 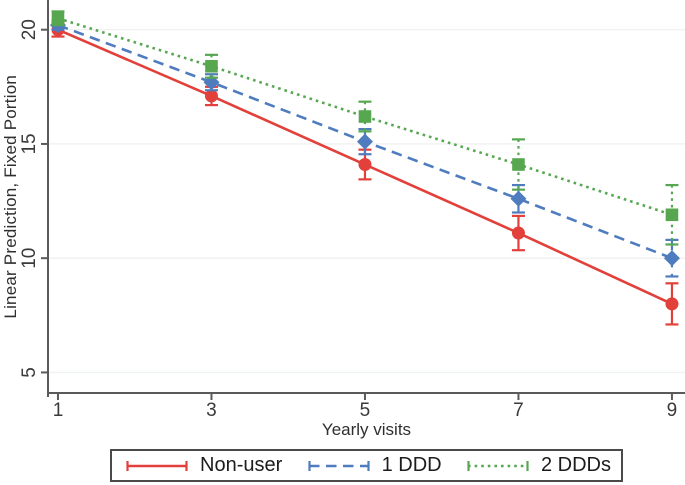 What do you see at coordinates (58, 410) in the screenshot?
I see `x-tick-label: 1` at bounding box center [58, 410].